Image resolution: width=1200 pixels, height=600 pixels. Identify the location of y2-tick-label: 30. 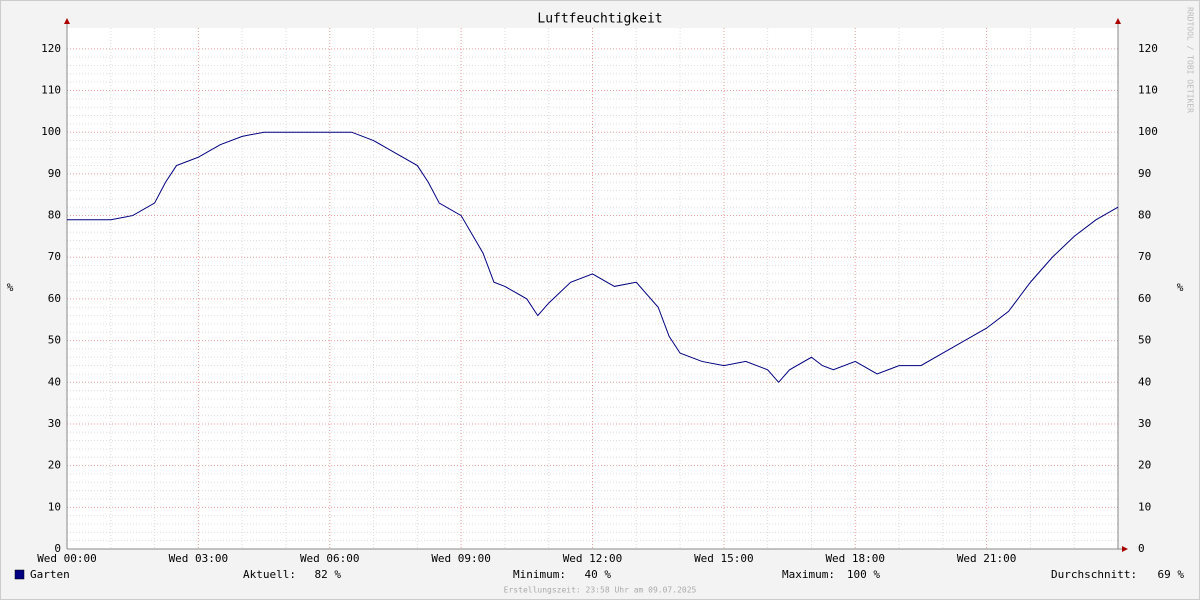
(1144, 423).